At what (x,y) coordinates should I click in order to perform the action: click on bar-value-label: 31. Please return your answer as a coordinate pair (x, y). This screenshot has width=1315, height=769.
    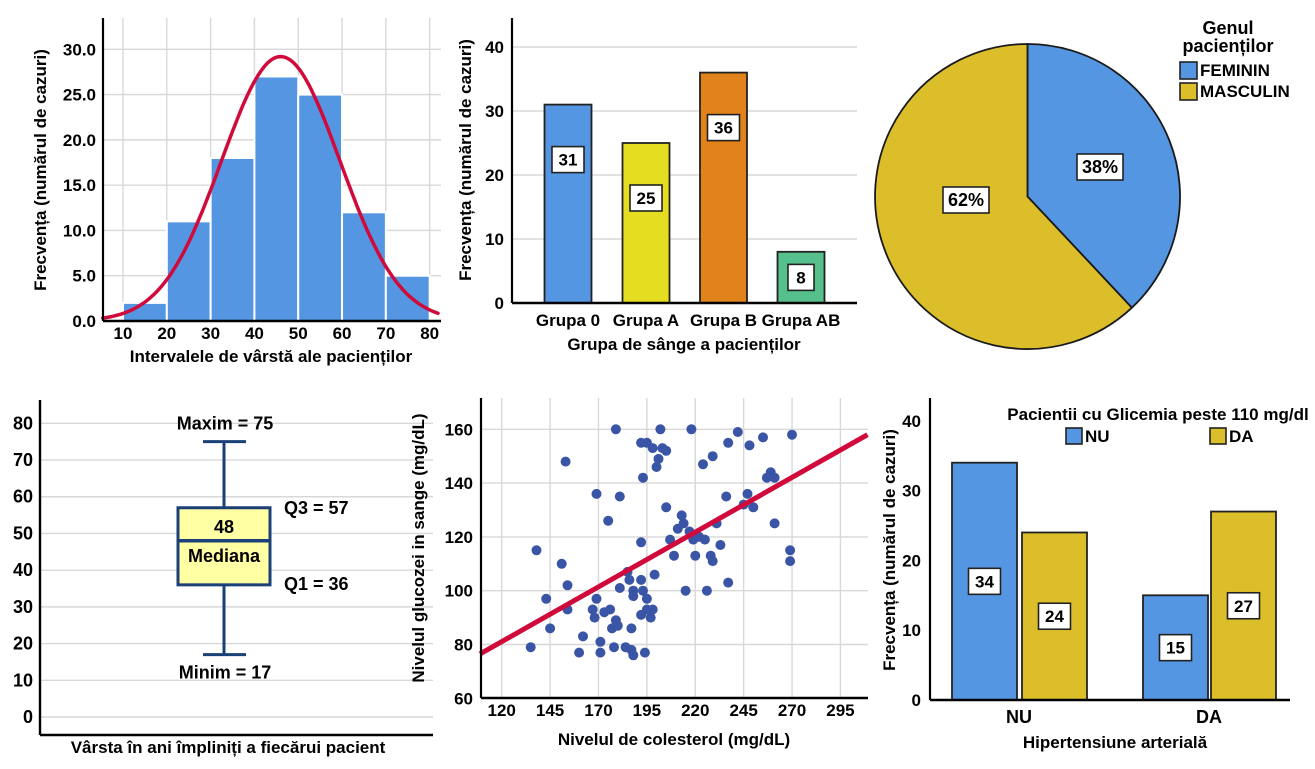
    Looking at the image, I should click on (568, 160).